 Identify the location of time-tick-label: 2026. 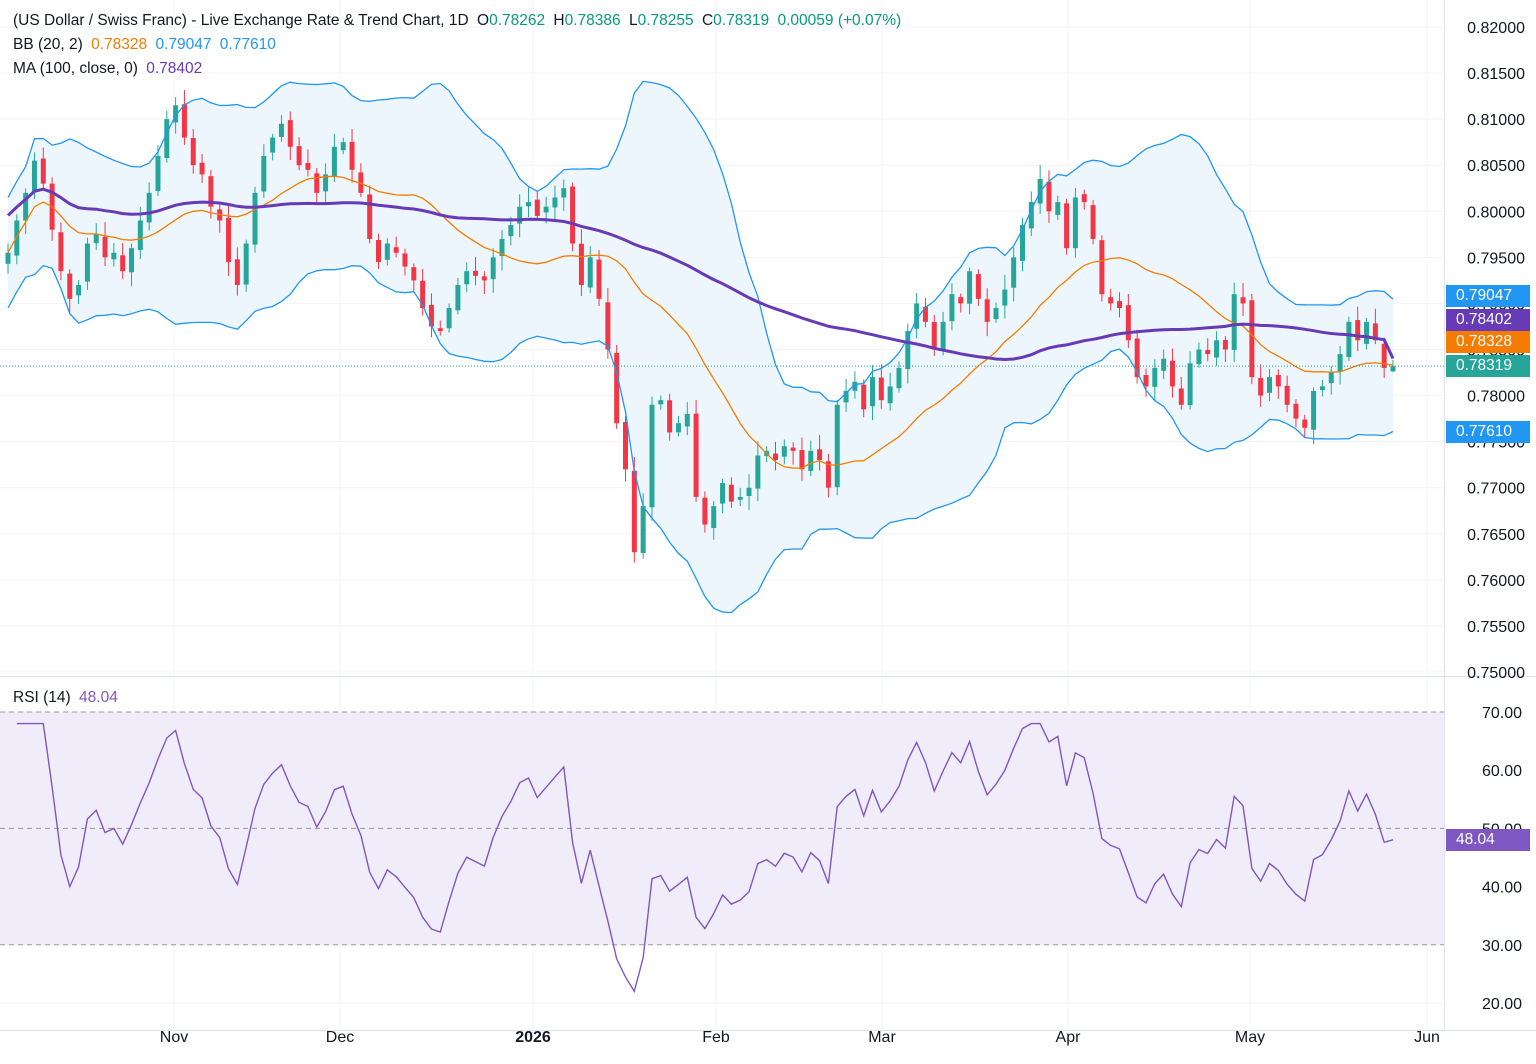
(533, 1037).